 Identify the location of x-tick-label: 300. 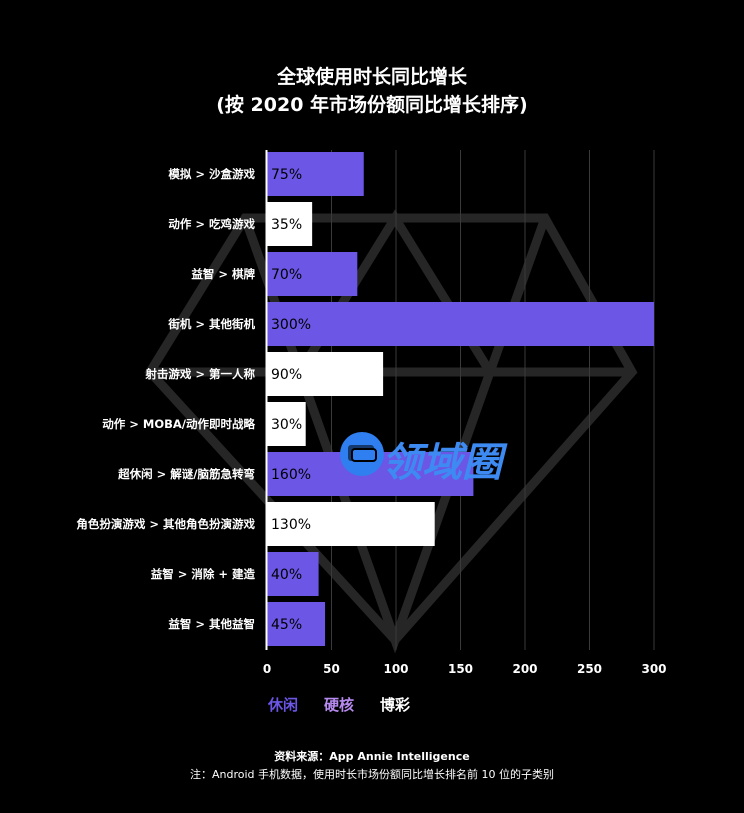
(653, 669).